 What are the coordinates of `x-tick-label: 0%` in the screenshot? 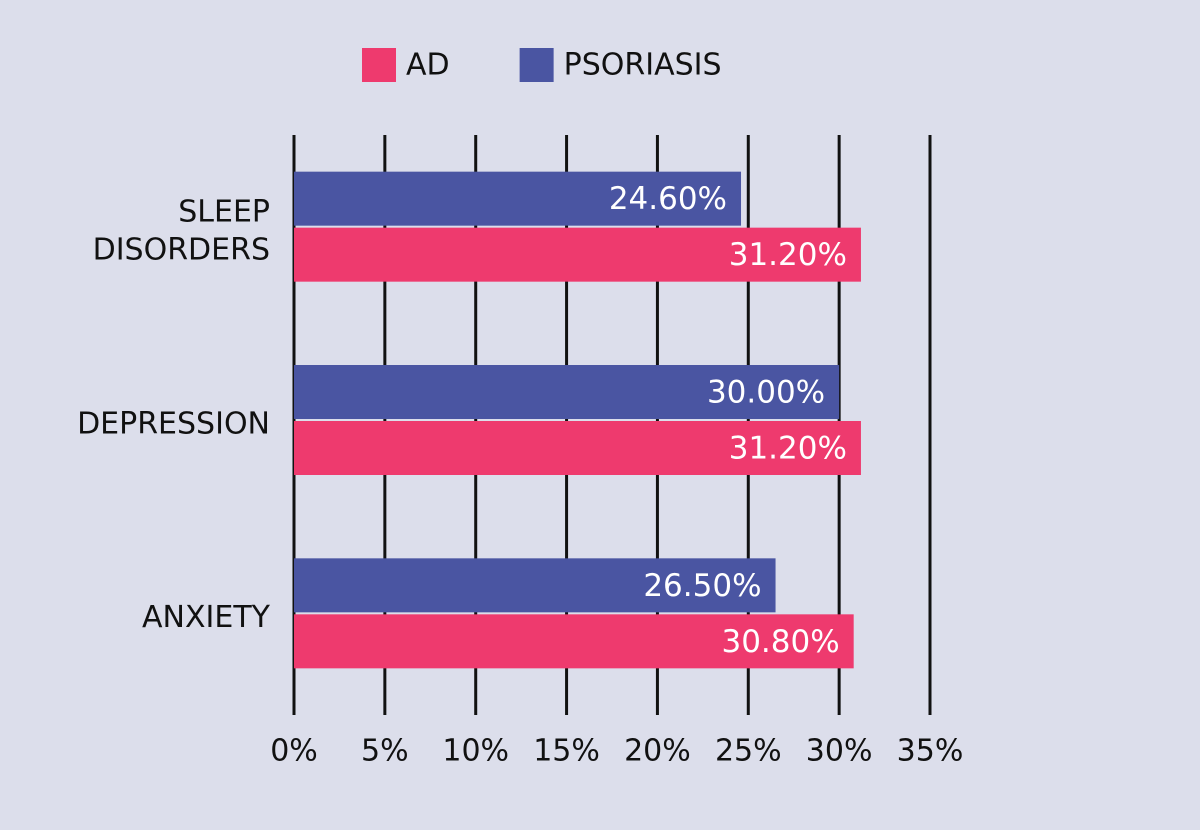 It's located at (294, 751).